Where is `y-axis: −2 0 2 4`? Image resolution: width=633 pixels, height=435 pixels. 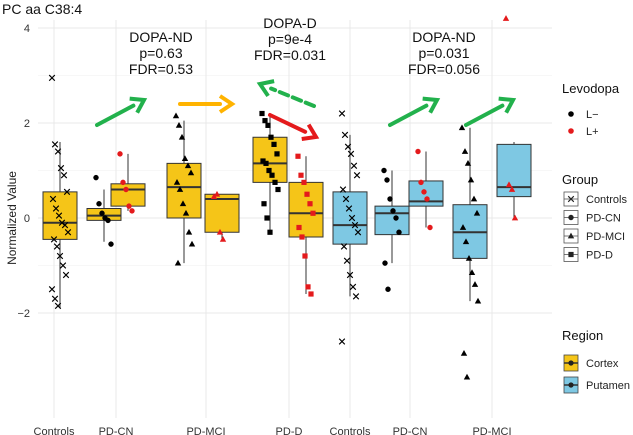
y-axis: −2 0 2 4 is located at coordinates (23, 171).